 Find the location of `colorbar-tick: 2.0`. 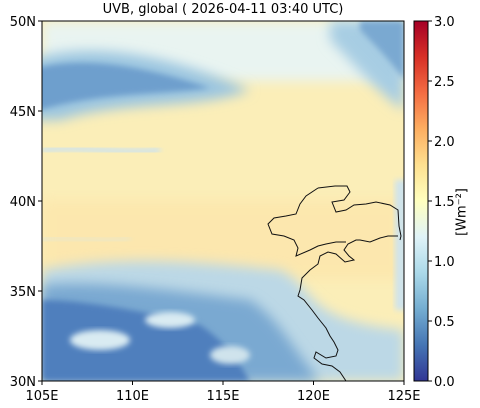

colorbar-tick: 2.0 is located at coordinates (444, 142).